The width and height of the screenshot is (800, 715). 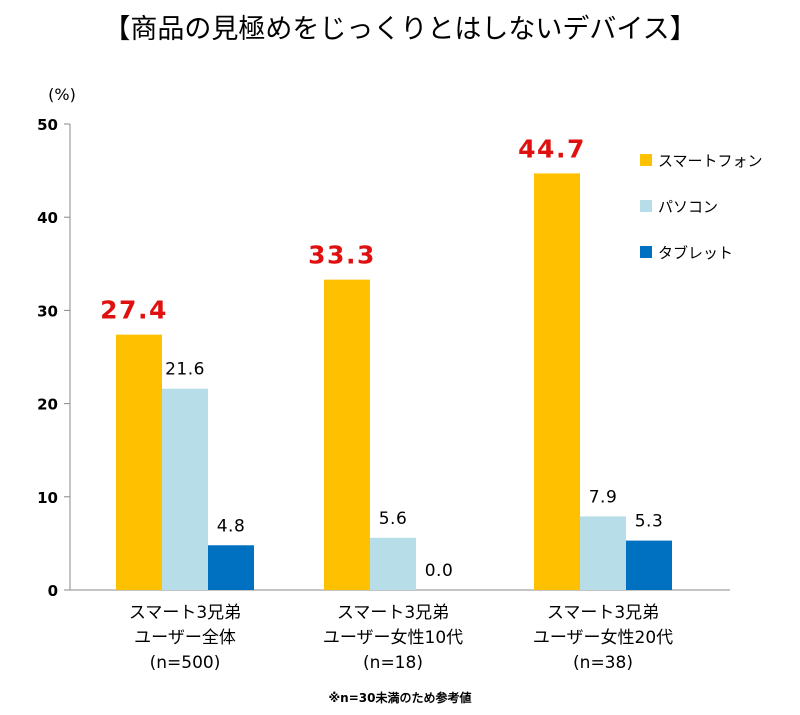 I want to click on data-label: 5.6, so click(x=393, y=519).